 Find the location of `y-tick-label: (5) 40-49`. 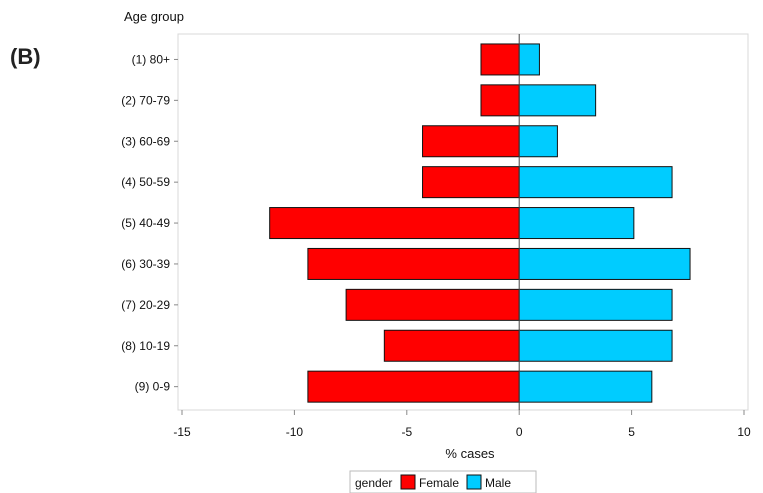

y-tick-label: (5) 40-49 is located at coordinates (145, 223).